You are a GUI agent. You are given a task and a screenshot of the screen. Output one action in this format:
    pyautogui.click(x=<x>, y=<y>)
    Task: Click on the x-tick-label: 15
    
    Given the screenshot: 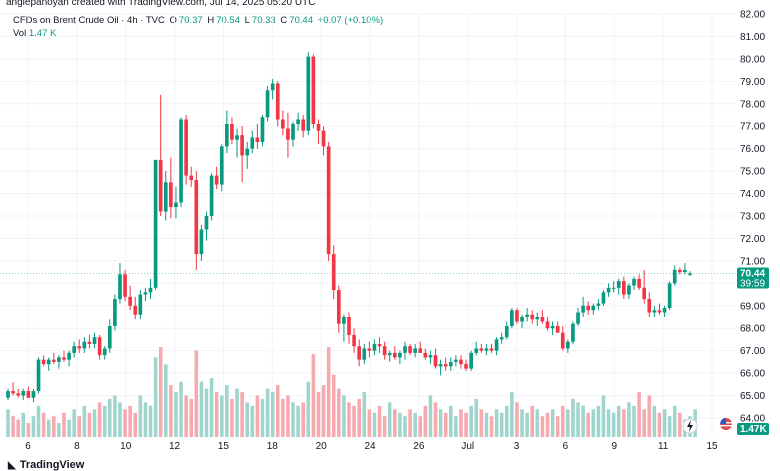 What is the action you would take?
    pyautogui.click(x=224, y=446)
    